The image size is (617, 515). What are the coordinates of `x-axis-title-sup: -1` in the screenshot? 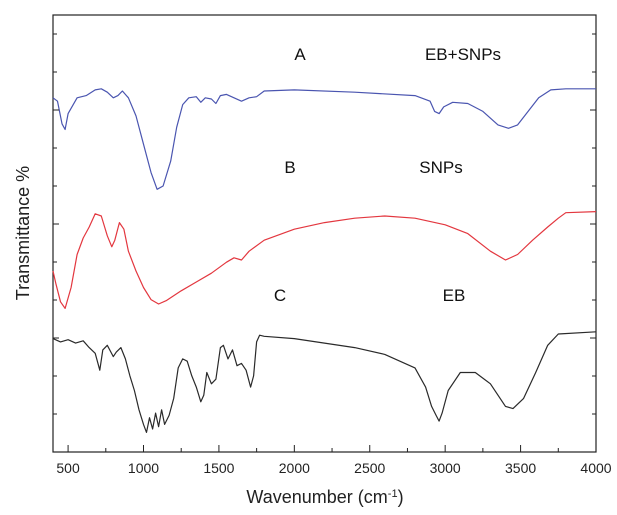 It's located at (393, 494).